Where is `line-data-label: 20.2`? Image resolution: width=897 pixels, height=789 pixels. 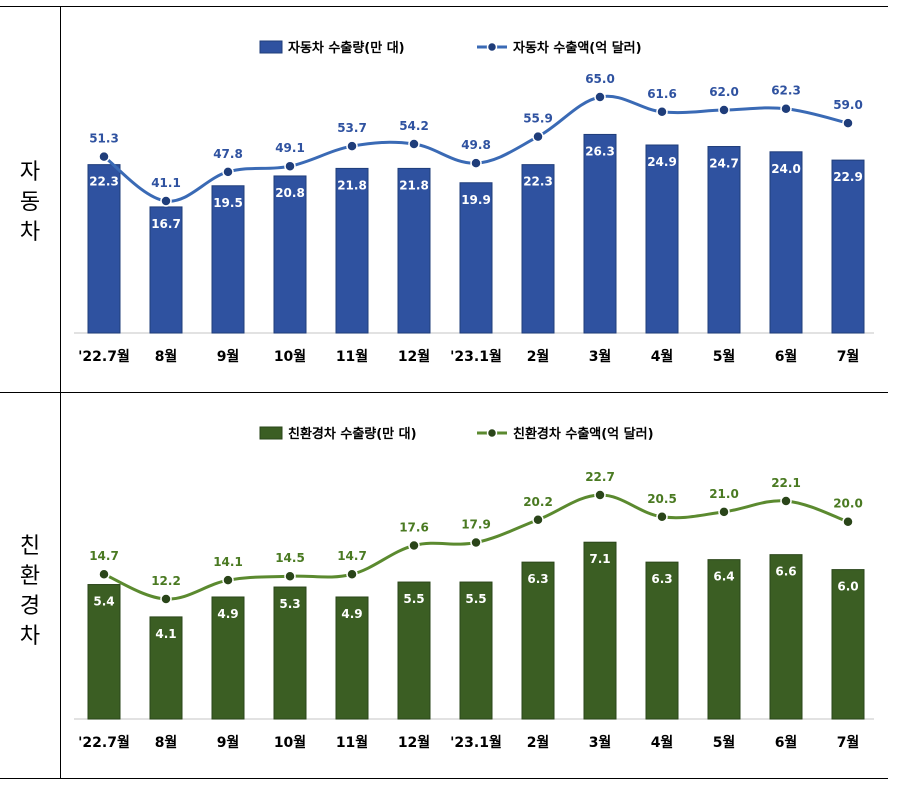 line-data-label: 20.2 is located at coordinates (538, 502).